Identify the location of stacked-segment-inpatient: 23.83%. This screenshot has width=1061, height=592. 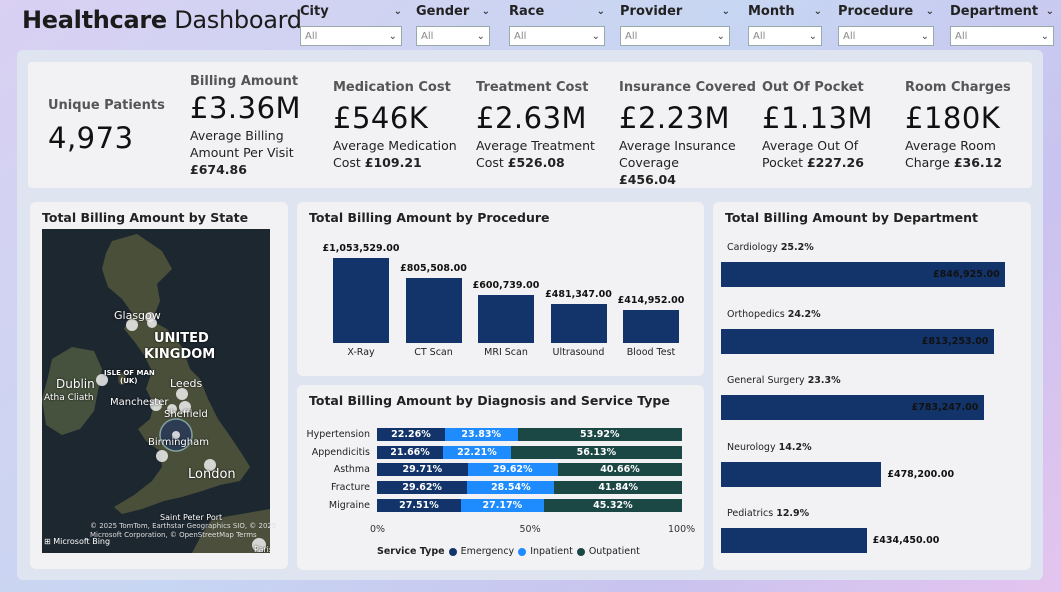
(481, 434).